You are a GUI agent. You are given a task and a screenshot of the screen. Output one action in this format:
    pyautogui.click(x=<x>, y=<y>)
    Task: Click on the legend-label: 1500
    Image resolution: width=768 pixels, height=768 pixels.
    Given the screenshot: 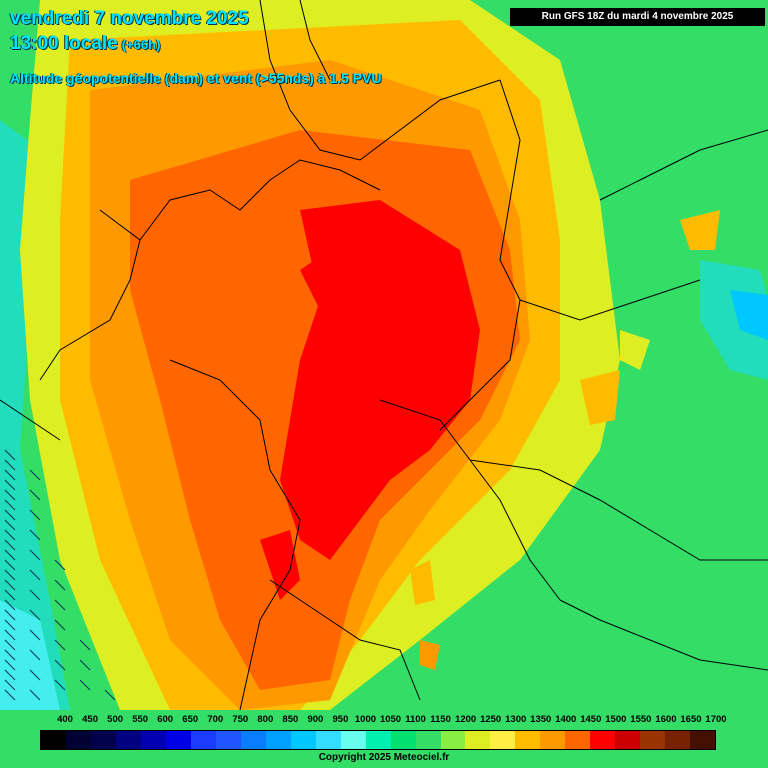 What is the action you would take?
    pyautogui.click(x=616, y=719)
    